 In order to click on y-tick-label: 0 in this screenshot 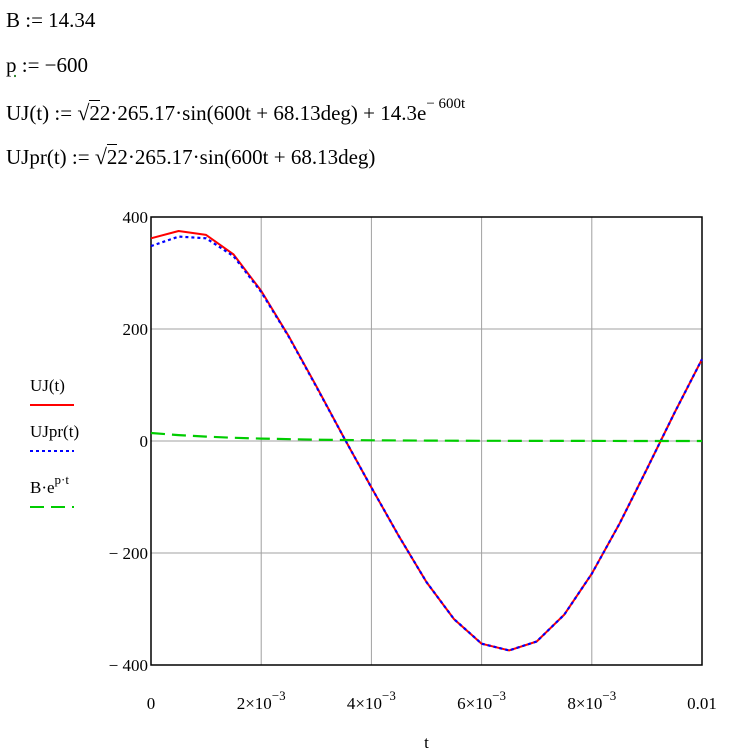, I will do `click(144, 441)`.